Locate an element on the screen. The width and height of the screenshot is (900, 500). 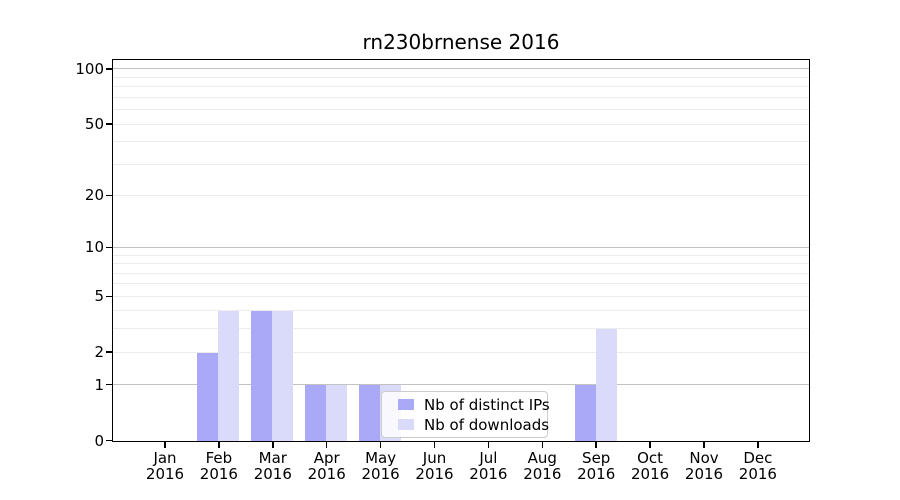
x-tick-label: Oct 2016 is located at coordinates (650, 466).